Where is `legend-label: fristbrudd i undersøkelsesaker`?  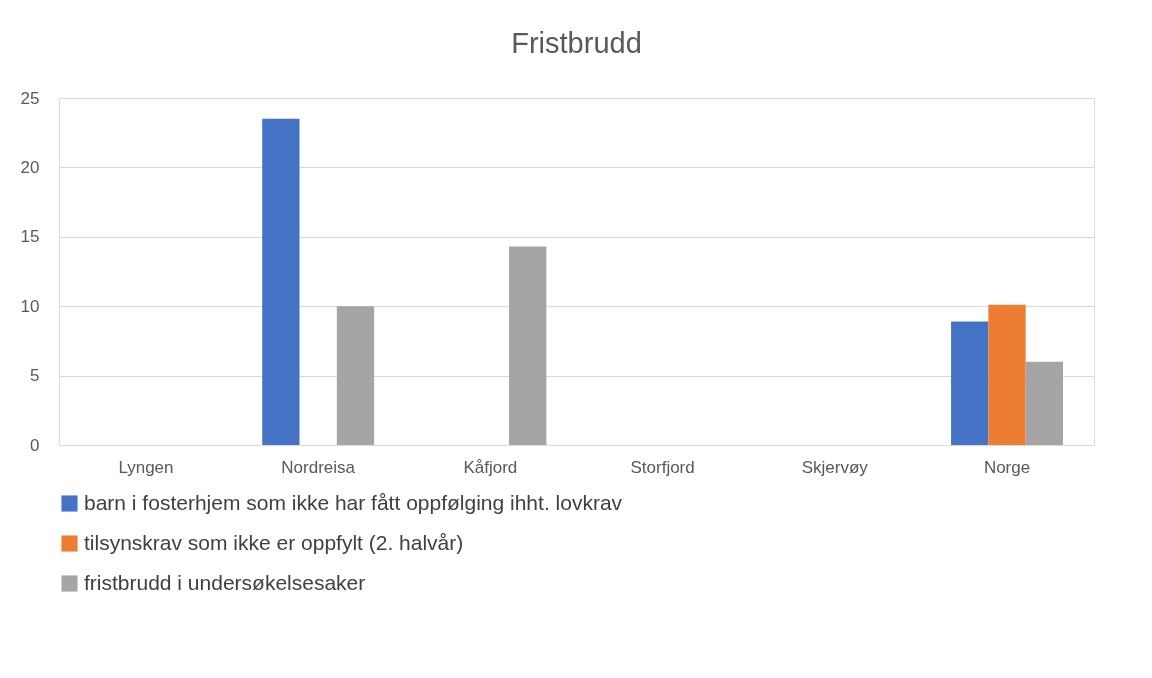 legend-label: fristbrudd i undersøkelsesaker is located at coordinates (225, 582).